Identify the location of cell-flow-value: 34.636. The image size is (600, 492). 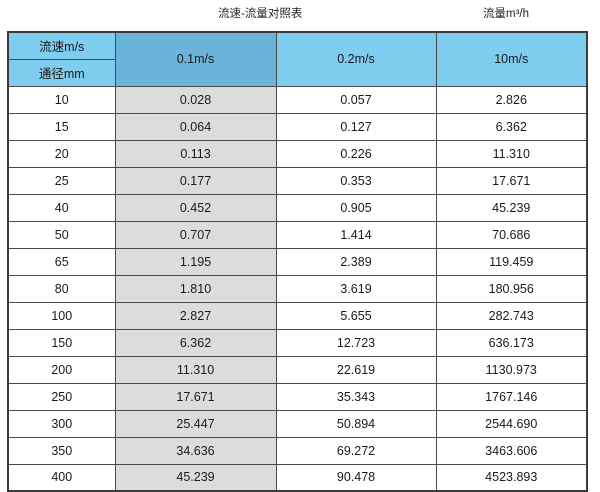
(195, 450).